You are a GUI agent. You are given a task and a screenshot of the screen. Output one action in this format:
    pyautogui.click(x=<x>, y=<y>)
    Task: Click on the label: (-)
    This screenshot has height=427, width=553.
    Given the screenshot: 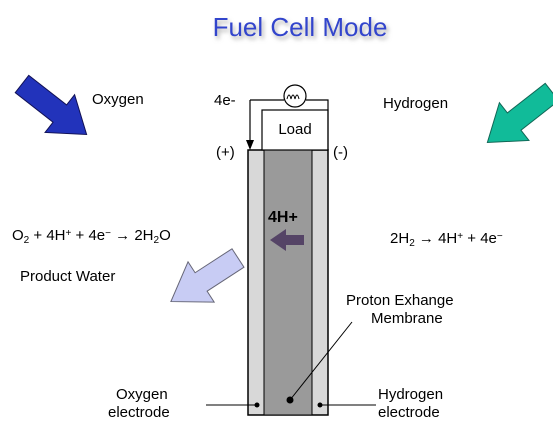 What is the action you would take?
    pyautogui.click(x=340, y=152)
    